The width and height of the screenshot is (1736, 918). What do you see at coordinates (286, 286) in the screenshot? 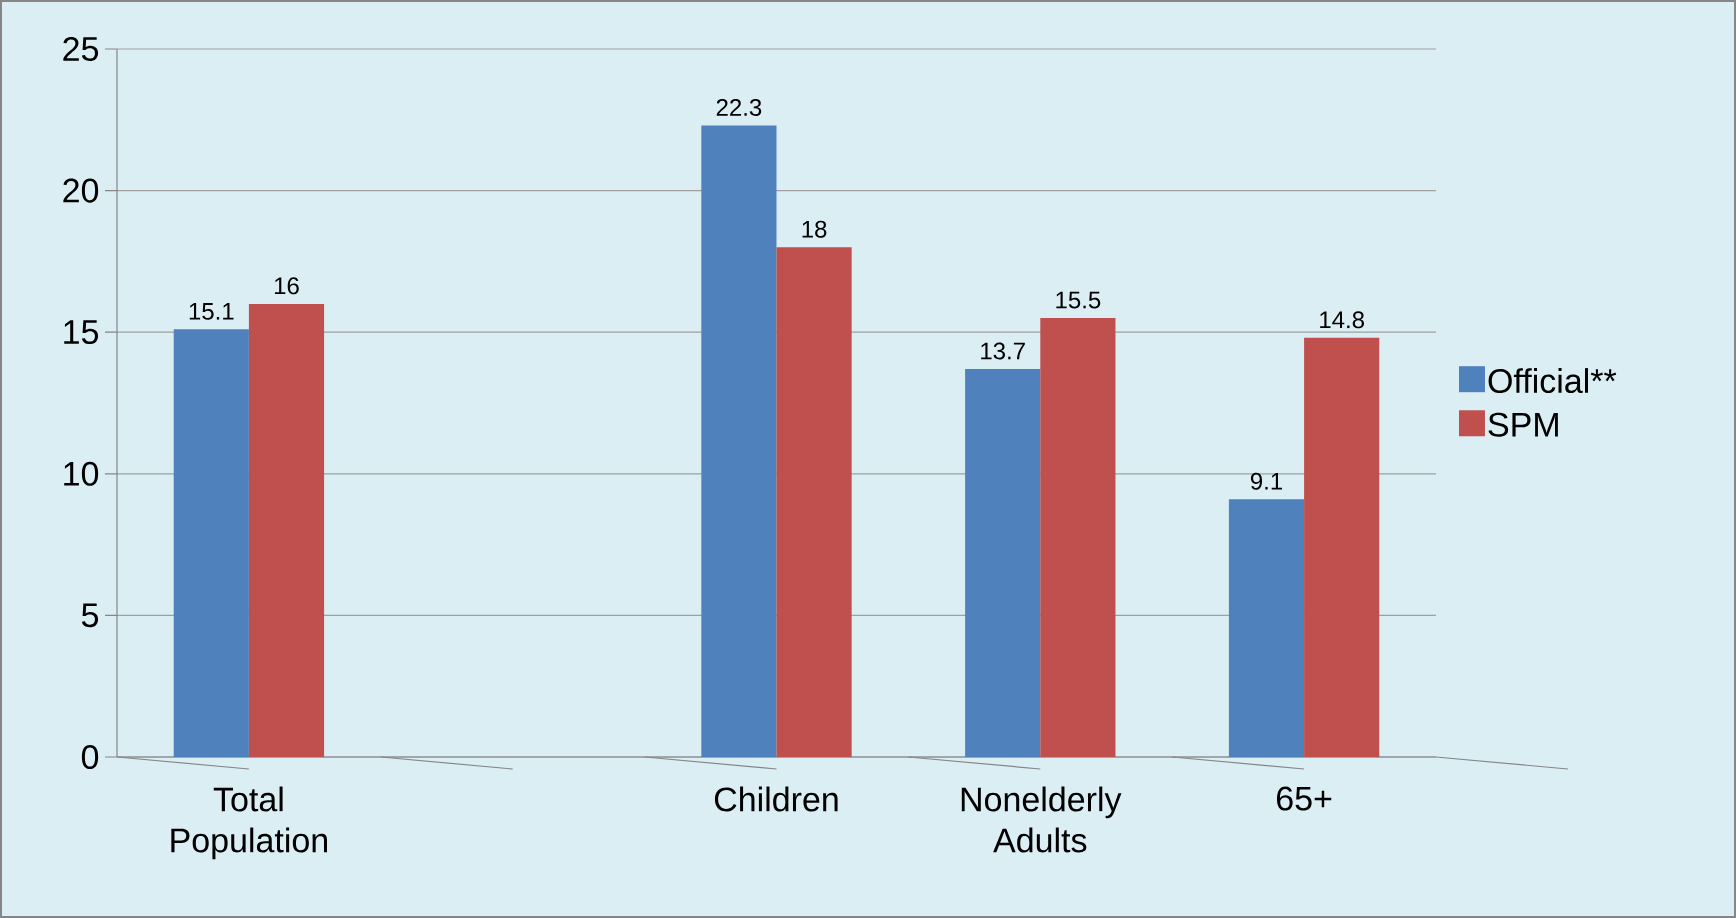
I see `data-label: 16` at bounding box center [286, 286].